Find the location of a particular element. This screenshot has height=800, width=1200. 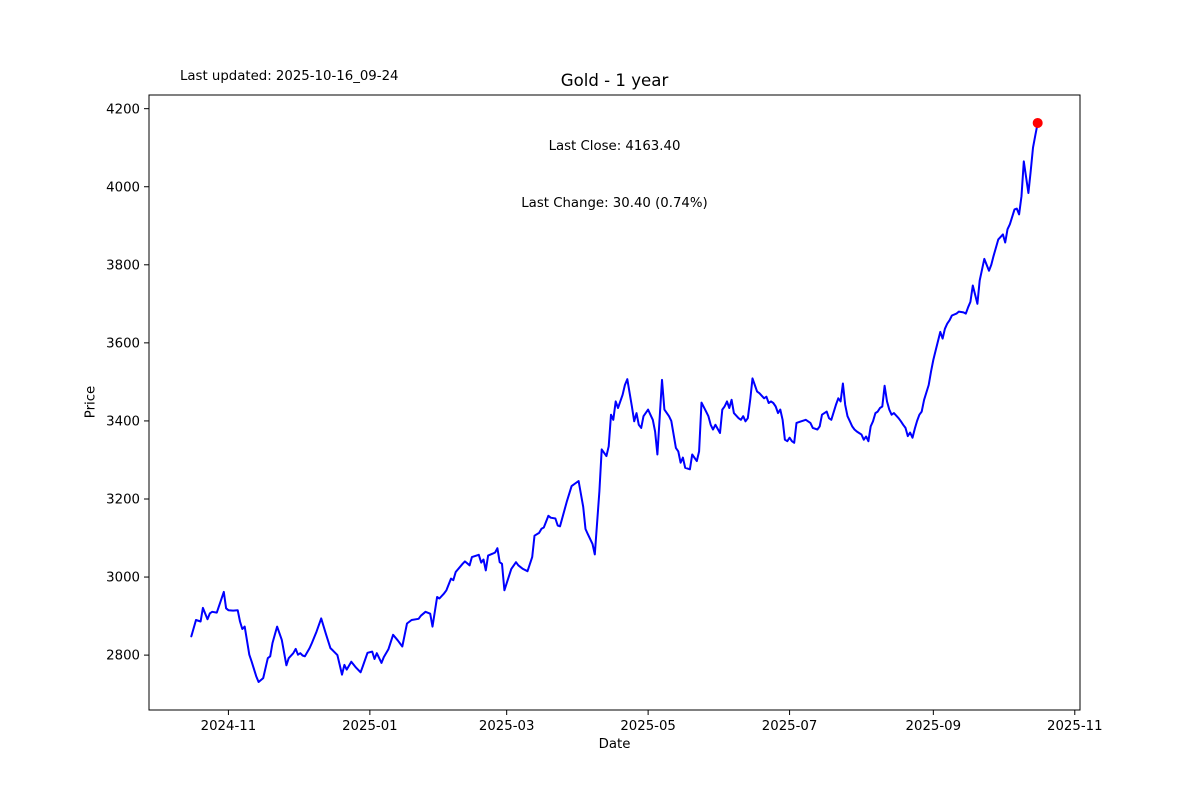

x-tick-label: 2025-03 is located at coordinates (507, 726).